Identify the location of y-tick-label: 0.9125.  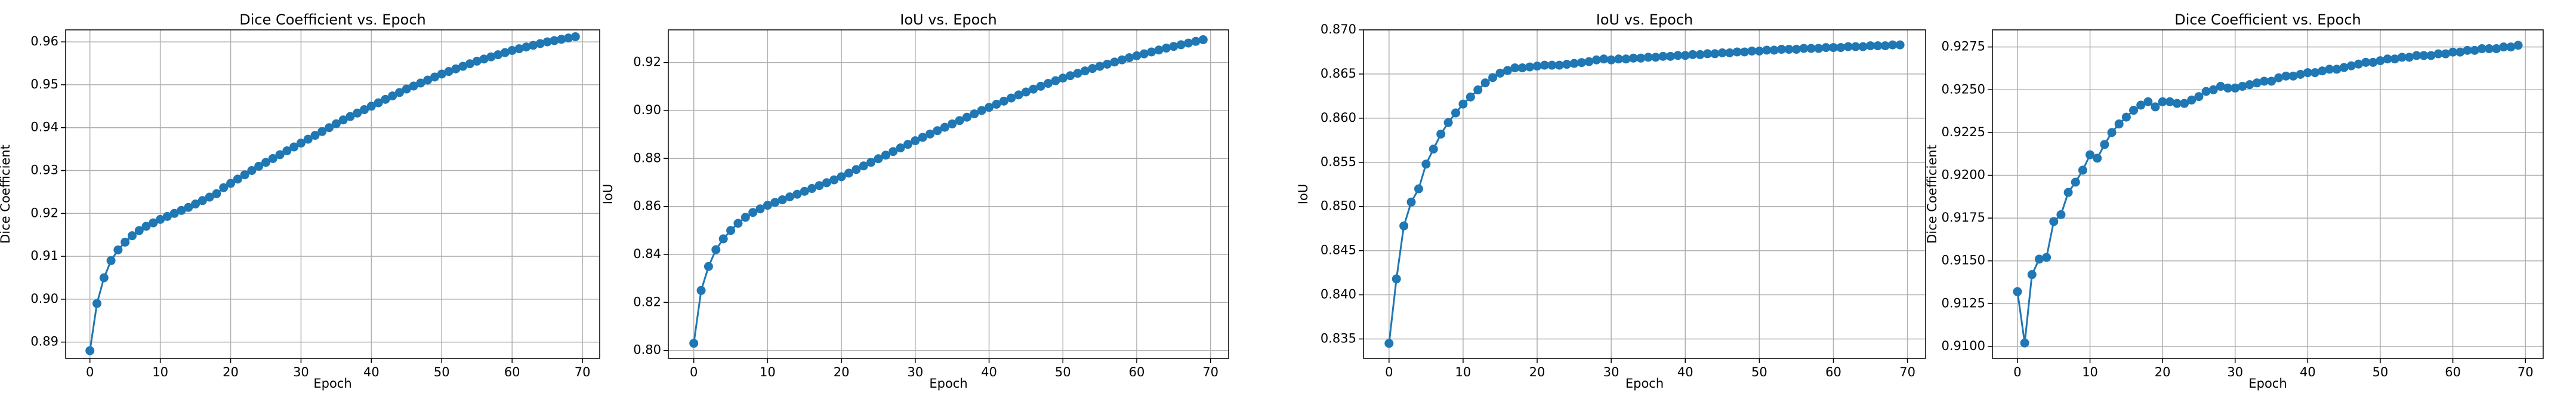
(1964, 303).